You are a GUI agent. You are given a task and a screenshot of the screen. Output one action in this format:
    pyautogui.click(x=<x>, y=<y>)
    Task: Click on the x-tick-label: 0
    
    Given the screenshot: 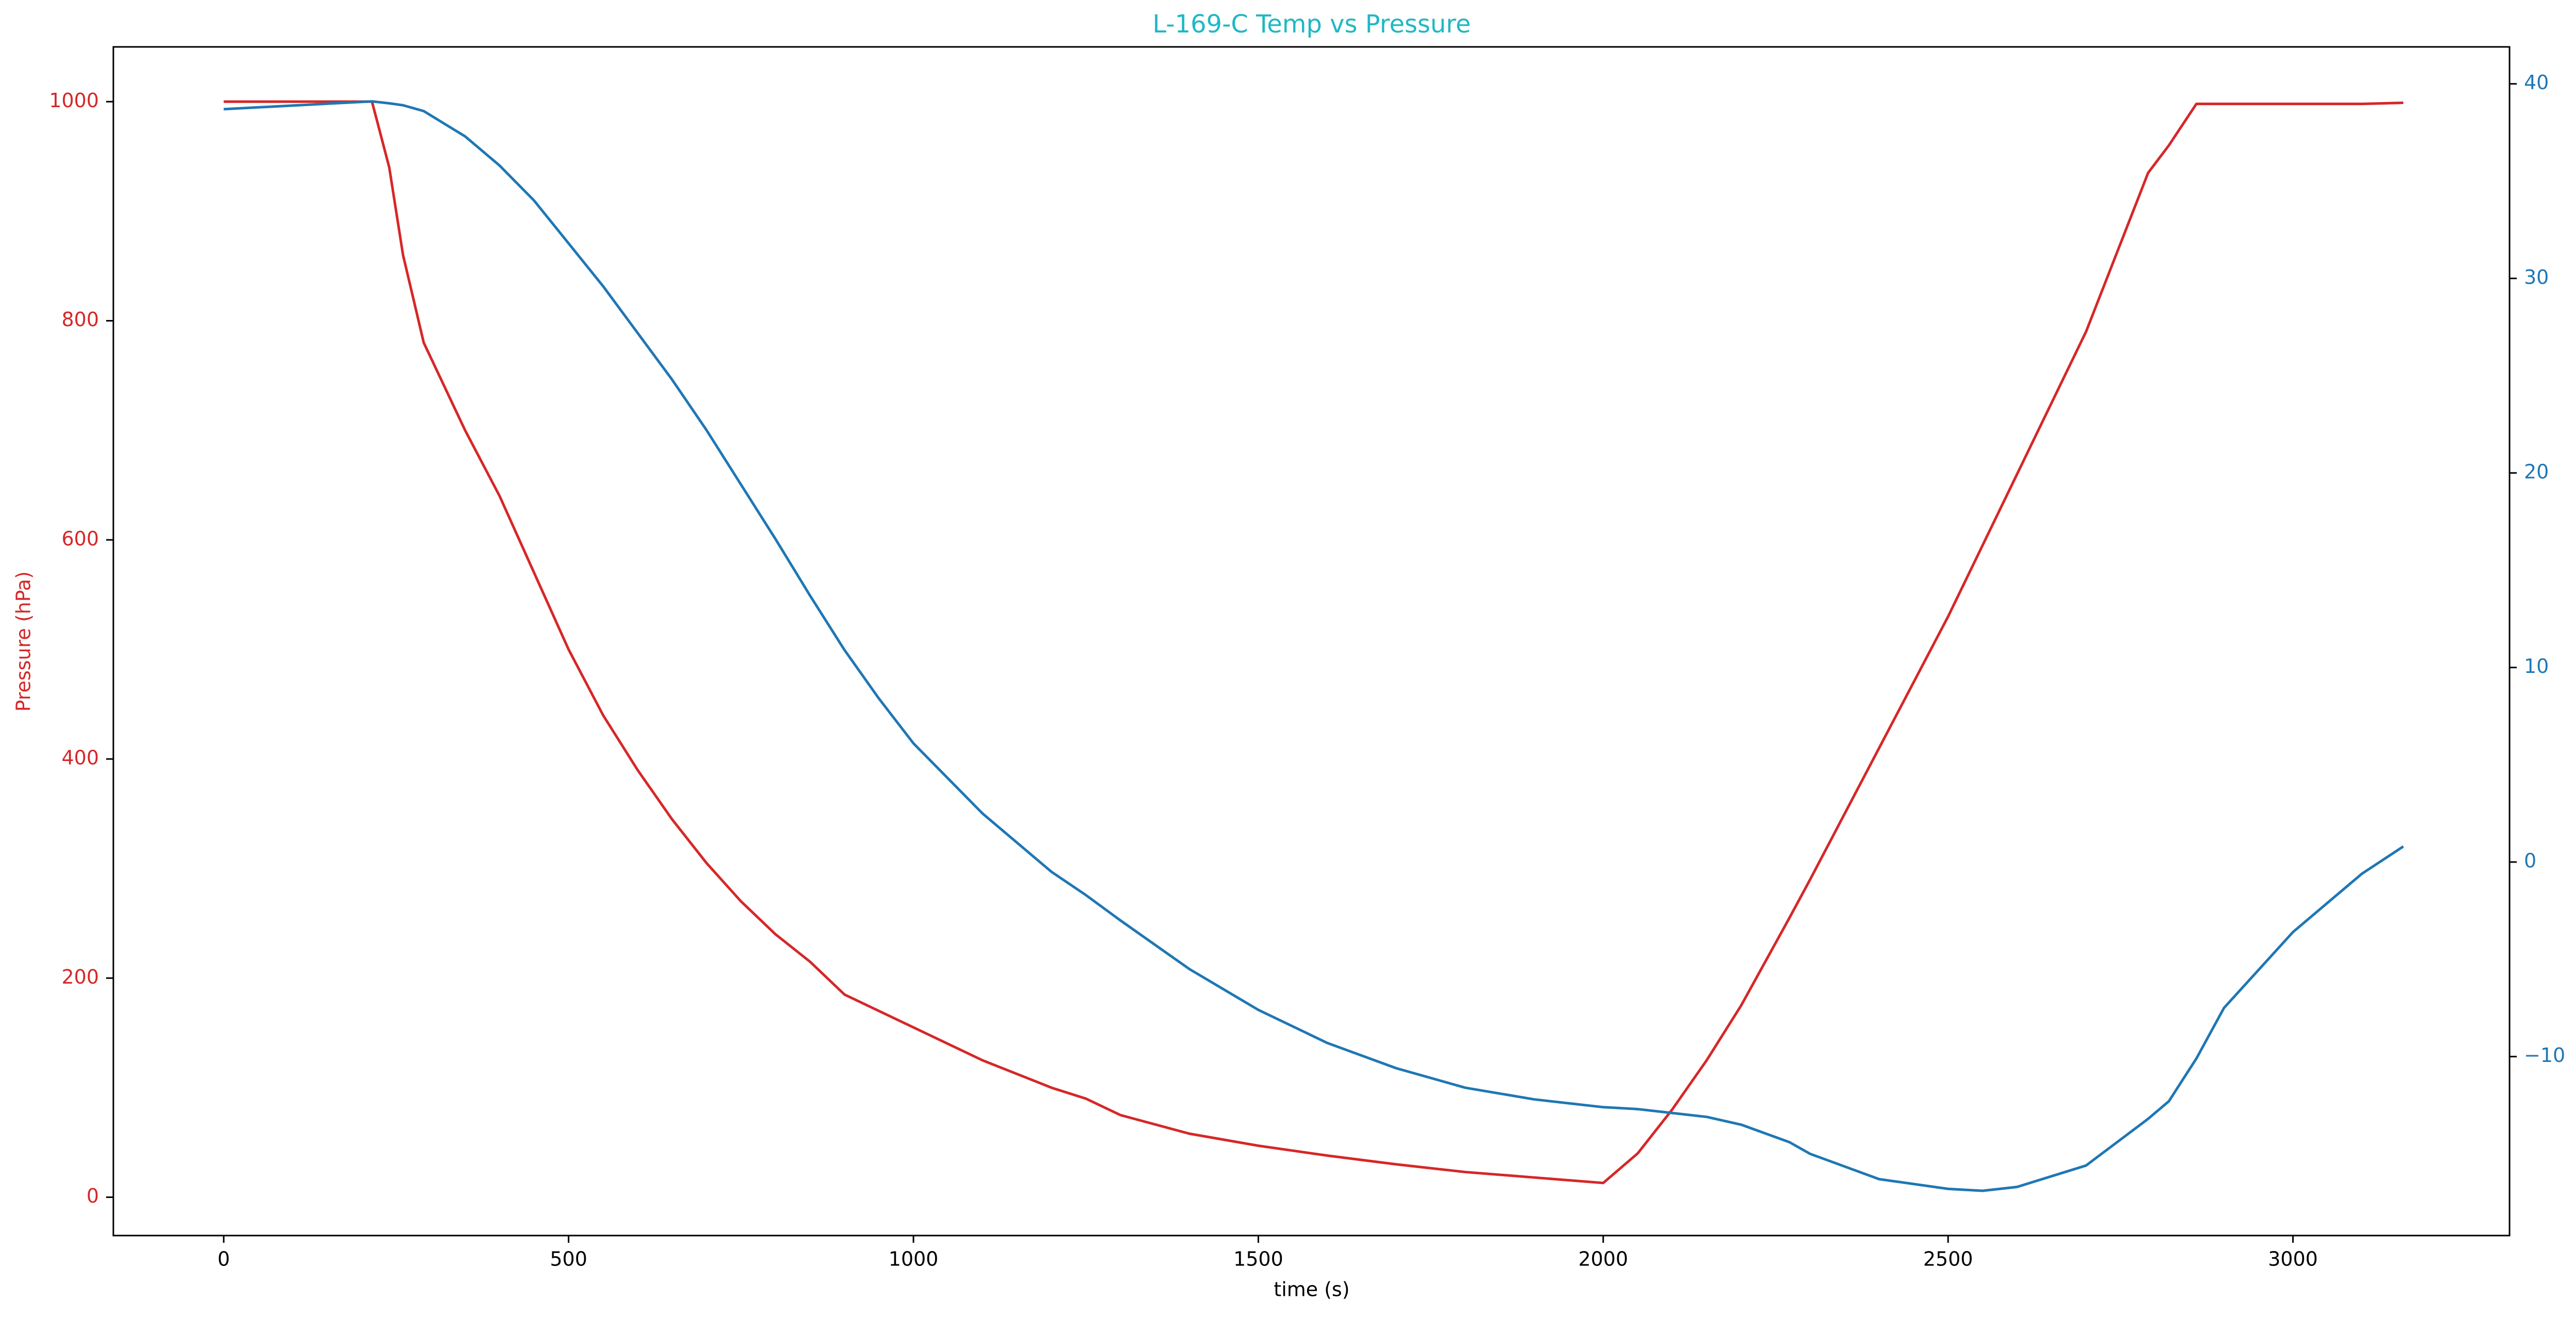 What is the action you would take?
    pyautogui.click(x=223, y=1260)
    